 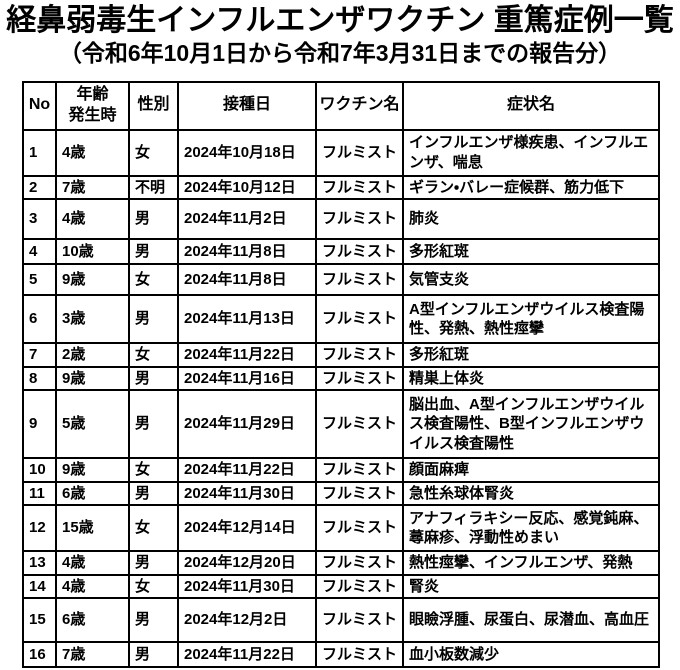 What do you see at coordinates (39, 470) in the screenshot?
I see `cell-no: 10` at bounding box center [39, 470].